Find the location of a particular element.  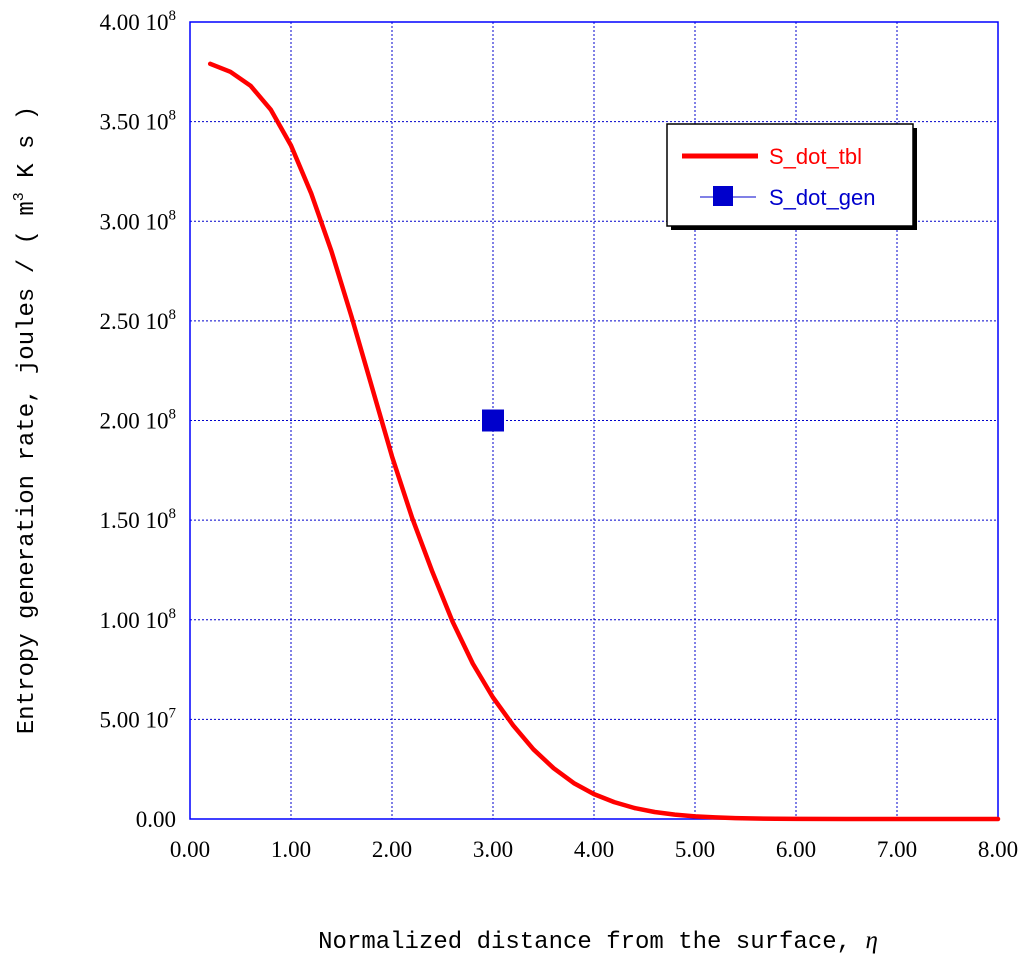

x-tick-label: 4.00 is located at coordinates (594, 849).